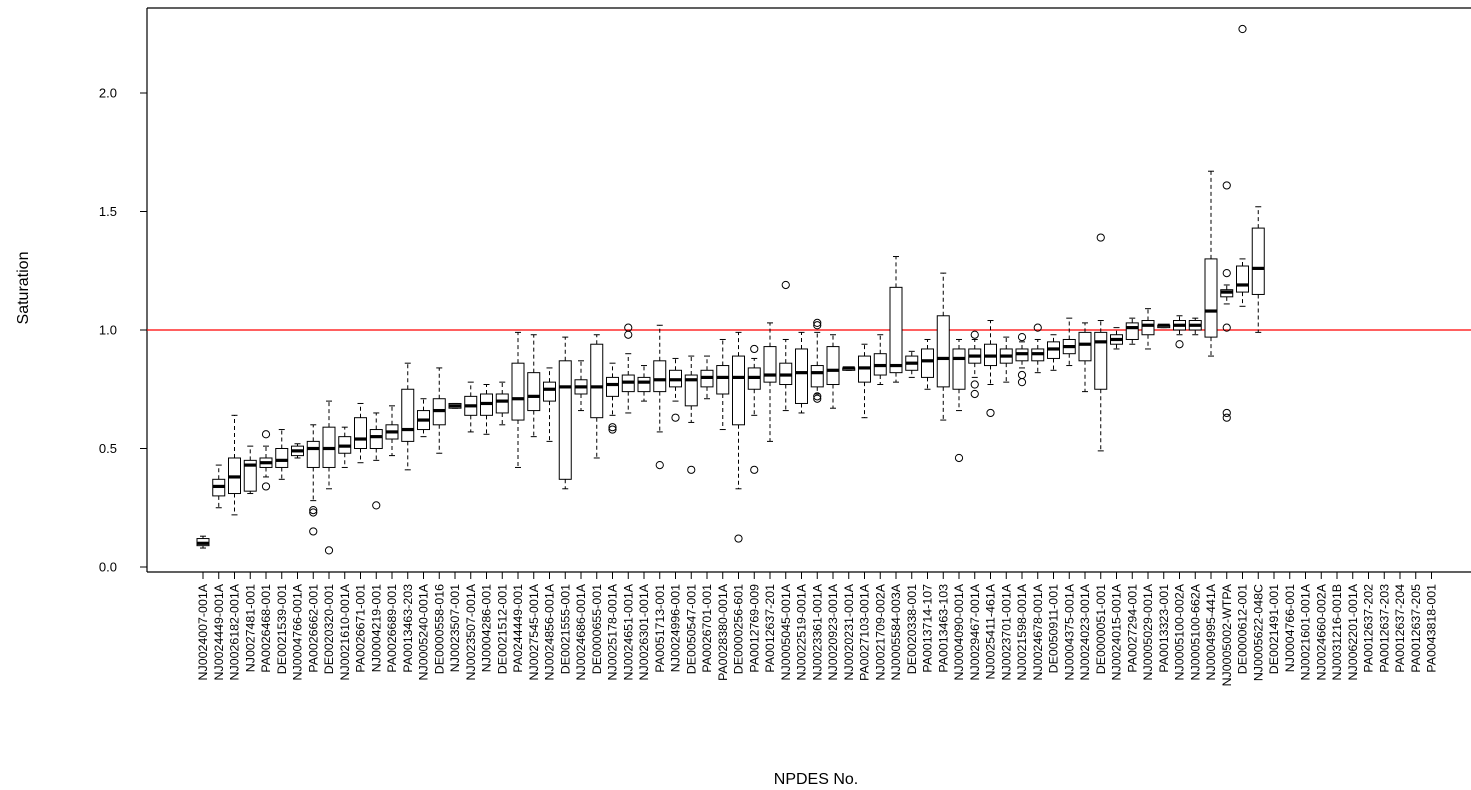  What do you see at coordinates (108, 330) in the screenshot?
I see `y-tick-label: 1.0` at bounding box center [108, 330].